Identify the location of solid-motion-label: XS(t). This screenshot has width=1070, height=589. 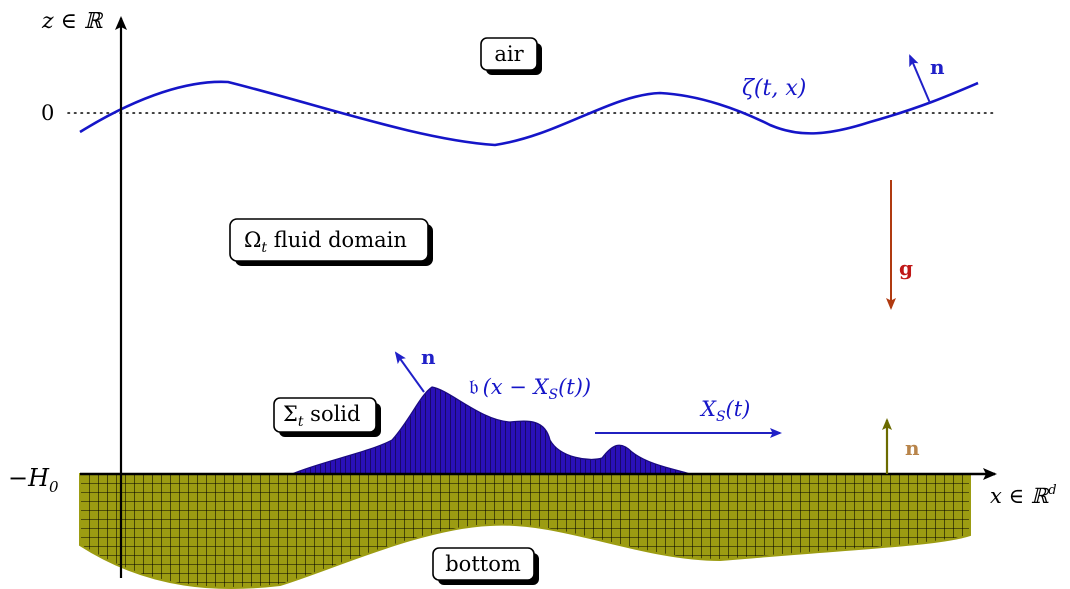
(724, 411).